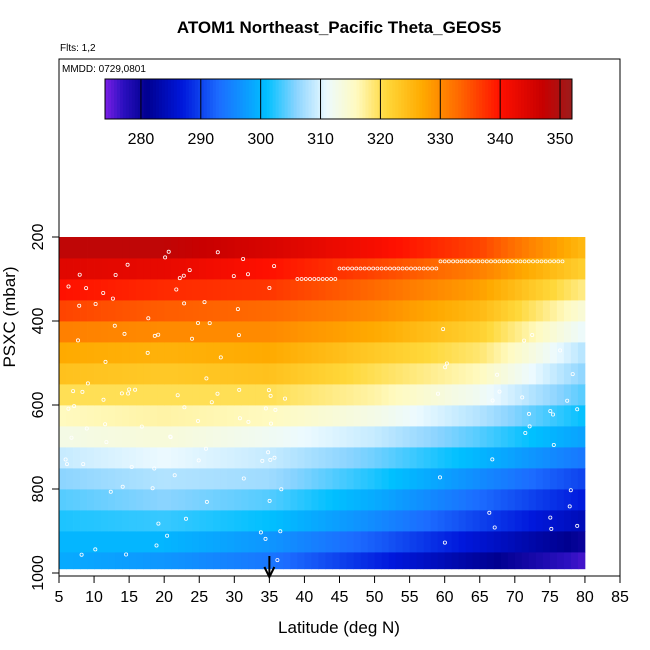  I want to click on x-tick-label: 60, so click(445, 597).